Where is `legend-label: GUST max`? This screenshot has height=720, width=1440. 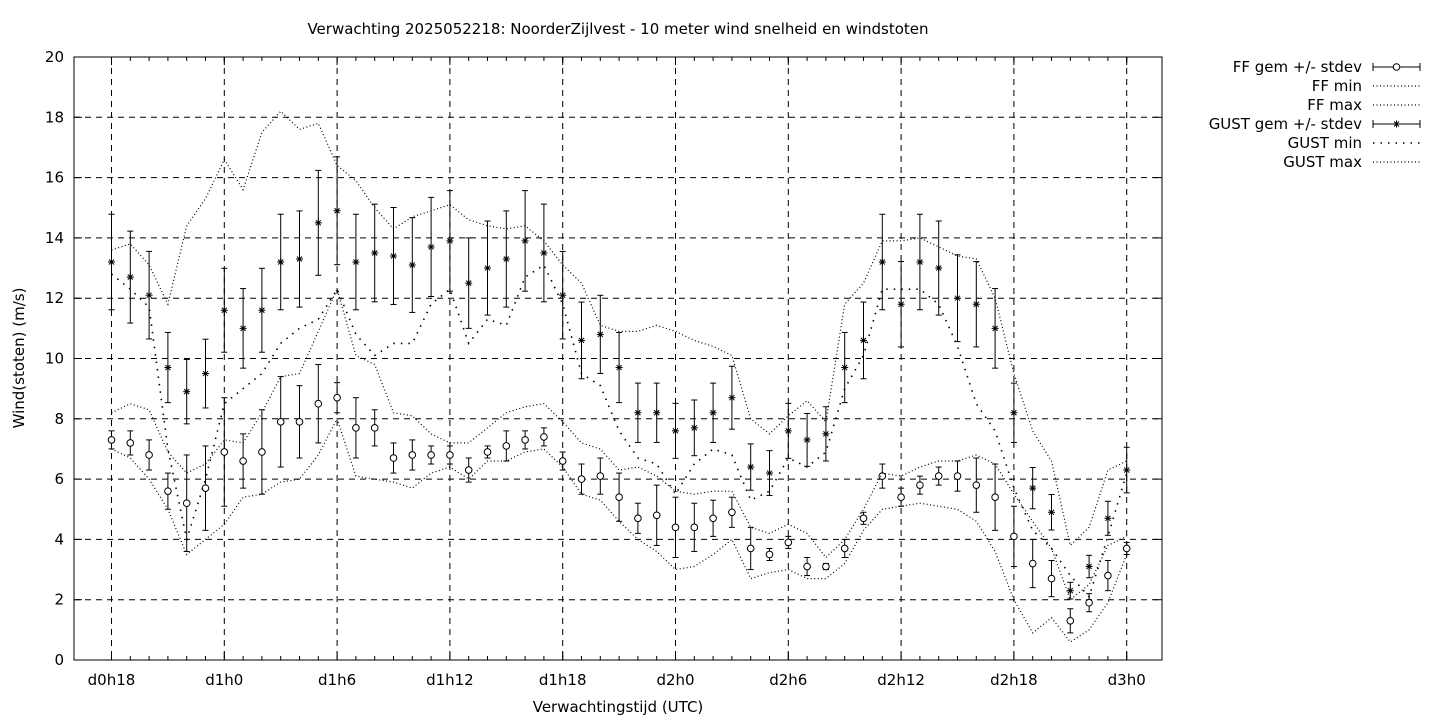 legend-label: GUST max is located at coordinates (1322, 162).